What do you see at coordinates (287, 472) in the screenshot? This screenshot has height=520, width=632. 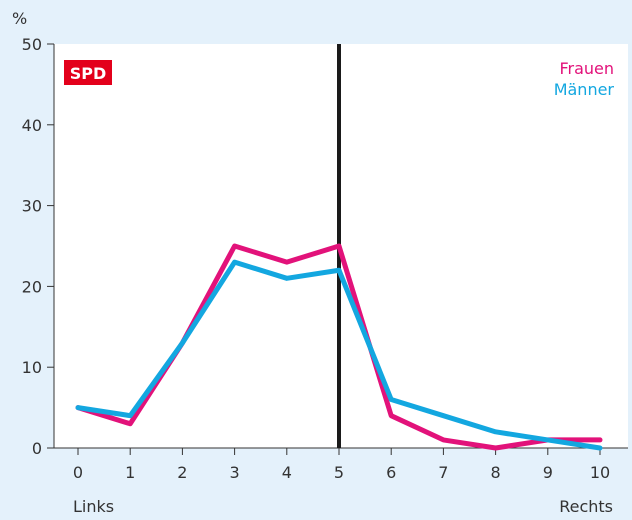 I see `x-tick-label: 4` at bounding box center [287, 472].